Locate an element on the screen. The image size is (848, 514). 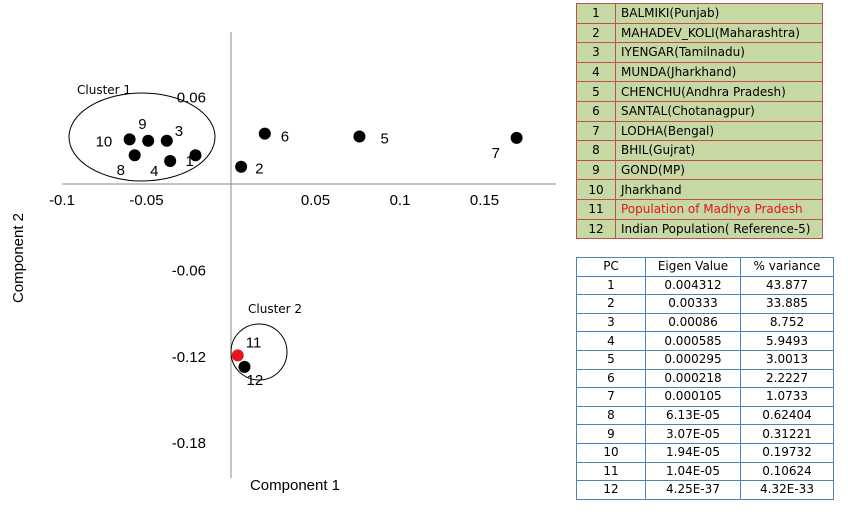
legend-population-name: BALMIKI(Punjab) is located at coordinates (719, 13).